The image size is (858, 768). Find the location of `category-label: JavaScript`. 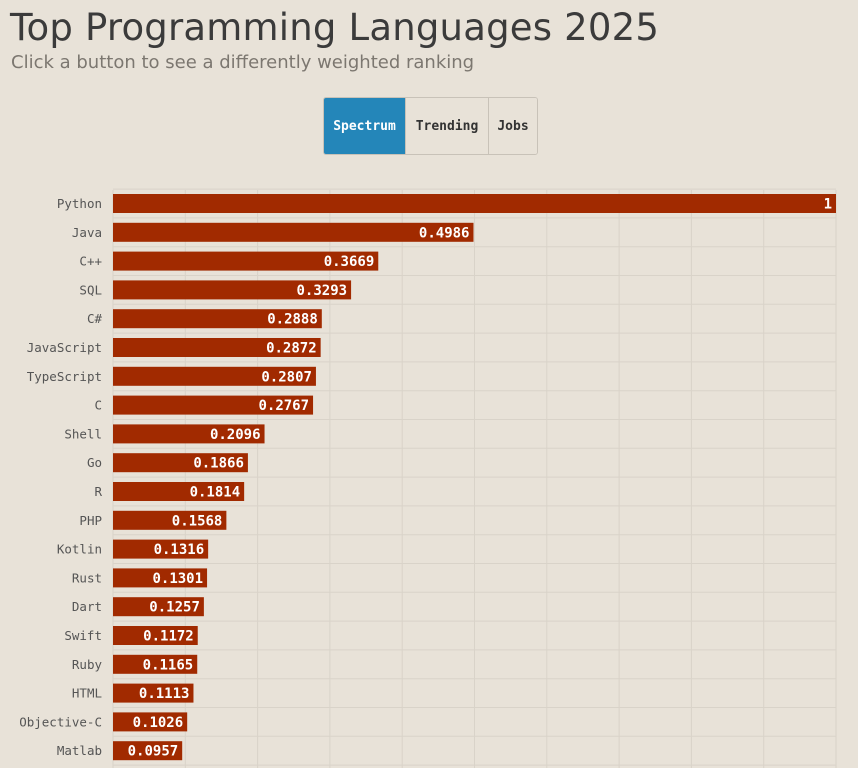

category-label: JavaScript is located at coordinates (64, 347).